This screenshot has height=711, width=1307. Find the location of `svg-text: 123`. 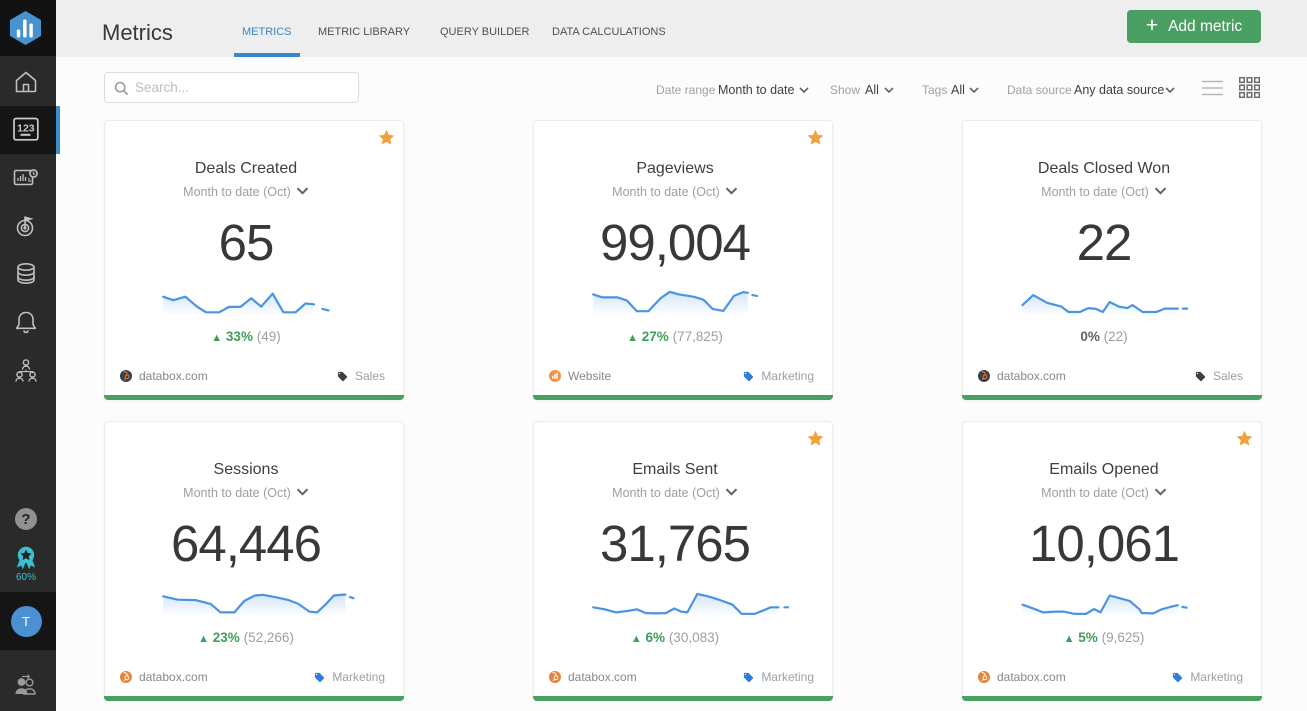

svg-text: 123 is located at coordinates (26, 128).